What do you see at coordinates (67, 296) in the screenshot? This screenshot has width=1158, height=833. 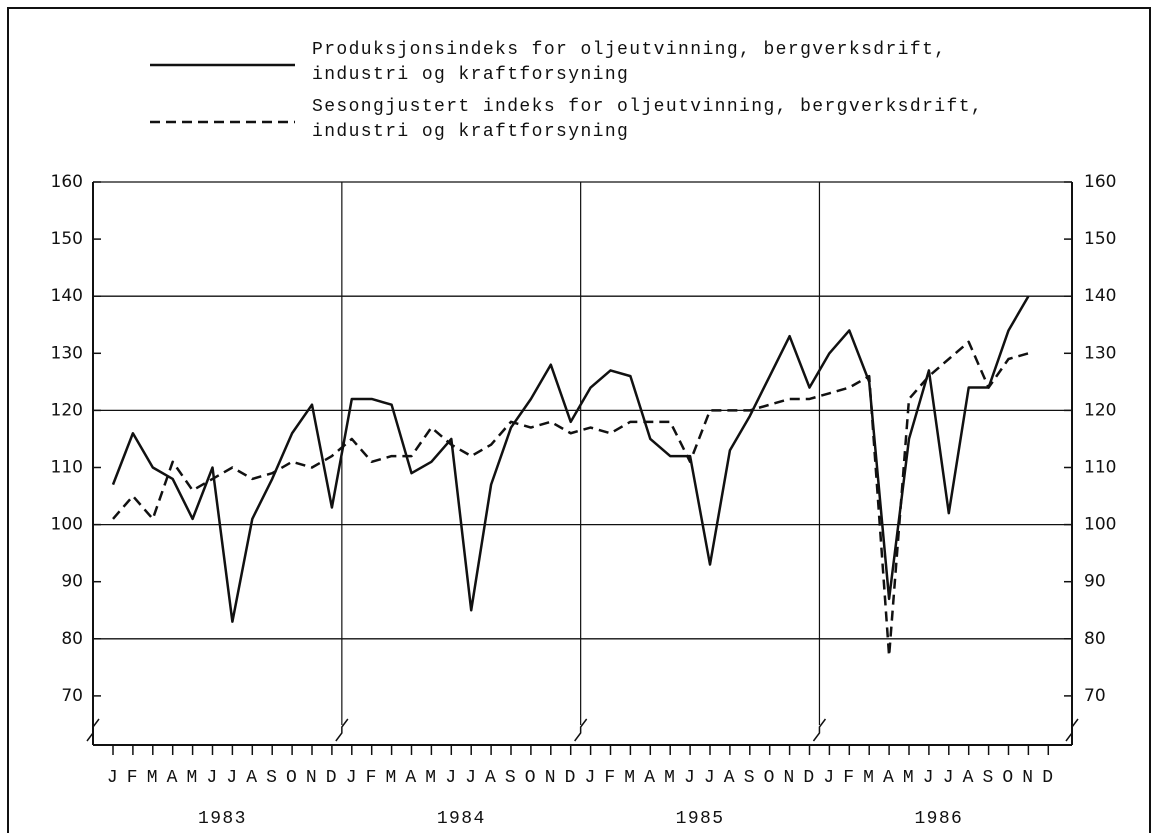 I see `y-tick-label: 140` at bounding box center [67, 296].